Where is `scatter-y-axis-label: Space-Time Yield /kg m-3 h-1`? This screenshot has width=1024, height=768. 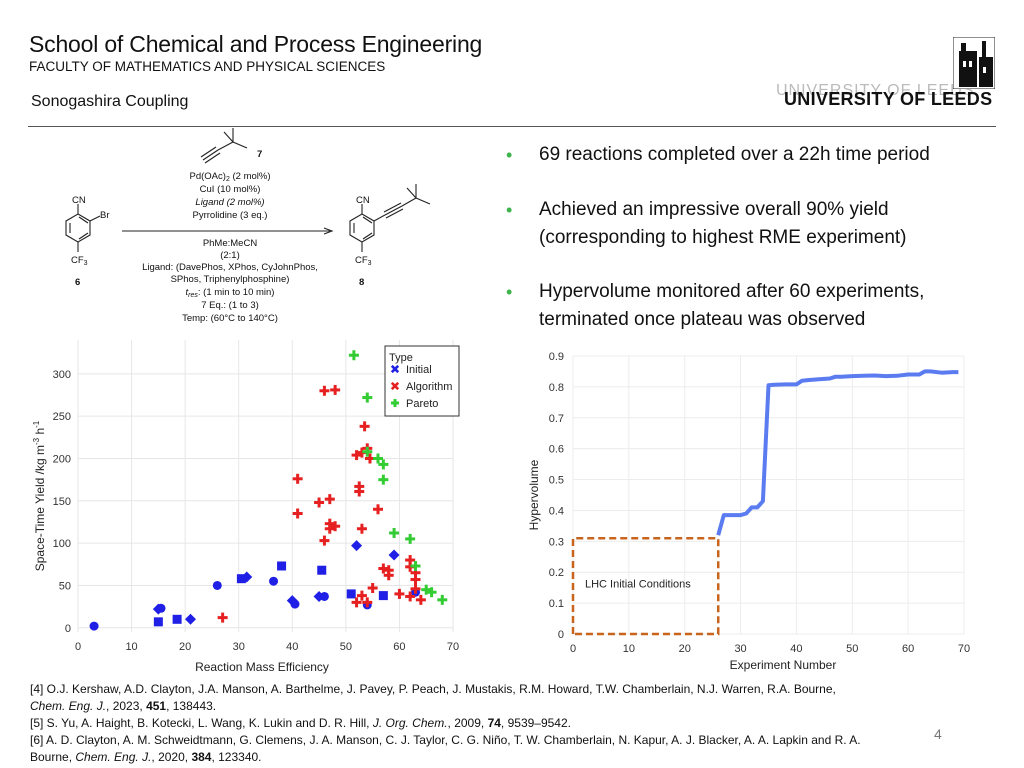 scatter-y-axis-label: Space-Time Yield /kg m-3 h-1 is located at coordinates (39, 495).